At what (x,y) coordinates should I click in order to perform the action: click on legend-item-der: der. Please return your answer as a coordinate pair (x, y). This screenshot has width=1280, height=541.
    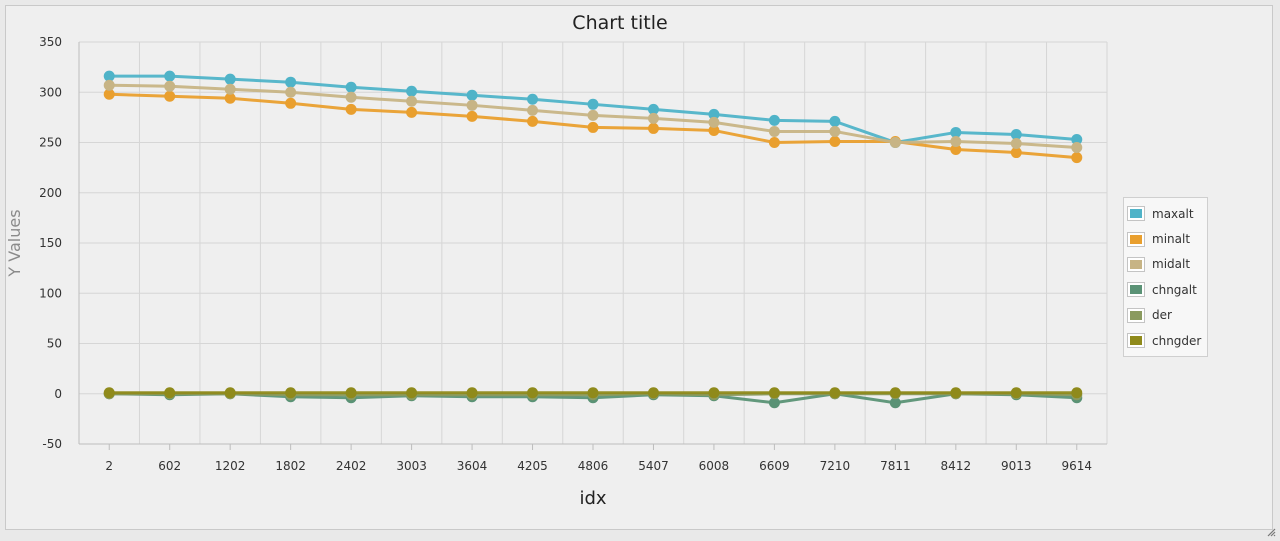
    Looking at the image, I should click on (1167, 315).